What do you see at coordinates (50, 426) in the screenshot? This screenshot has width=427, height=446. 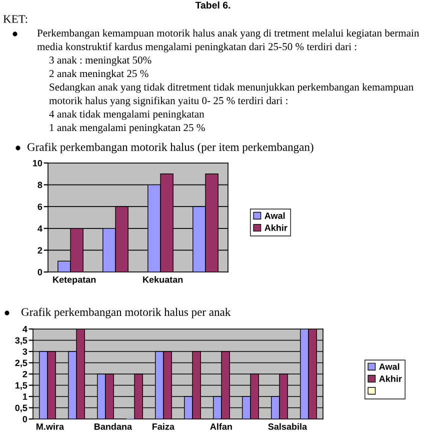 I see `x-tick-label: M.wira` at bounding box center [50, 426].